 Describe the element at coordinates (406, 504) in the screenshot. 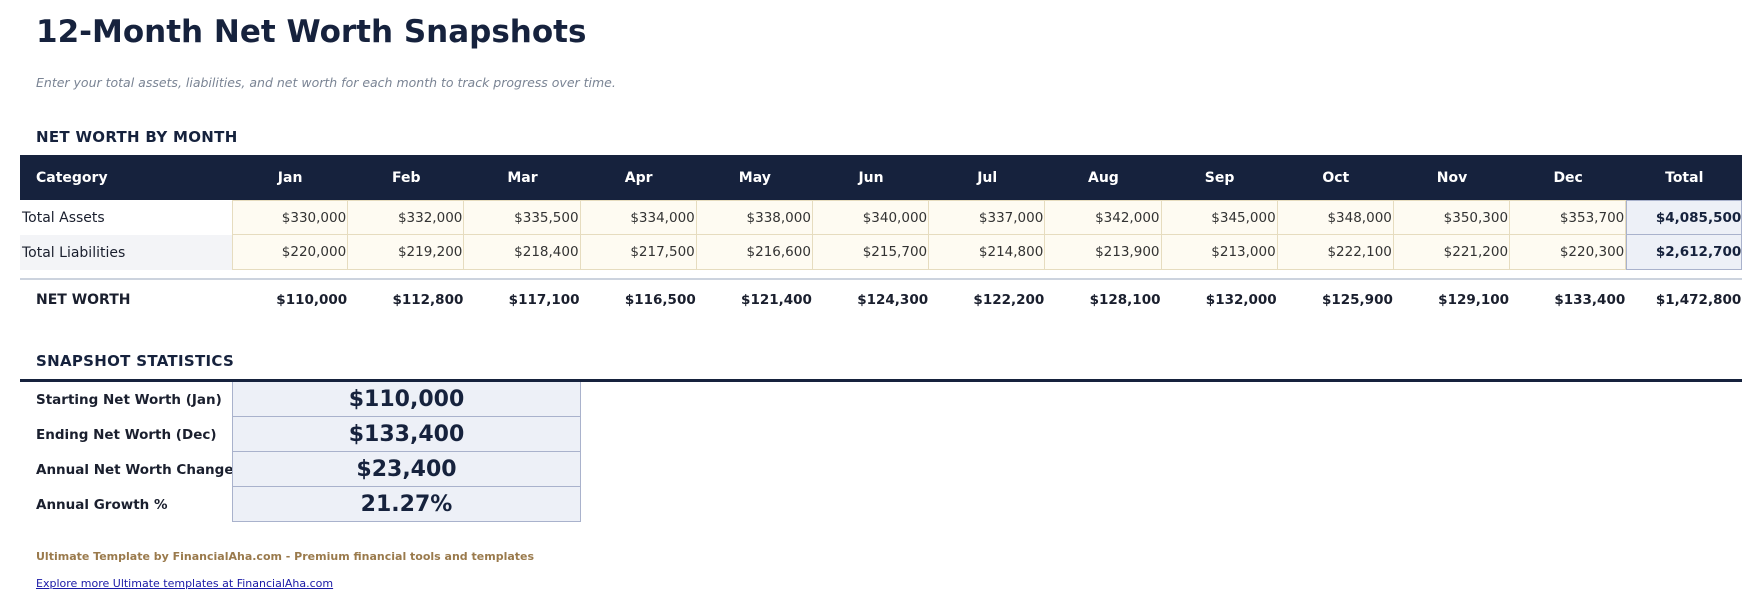

I see `stat-value: 21.27%` at that location.